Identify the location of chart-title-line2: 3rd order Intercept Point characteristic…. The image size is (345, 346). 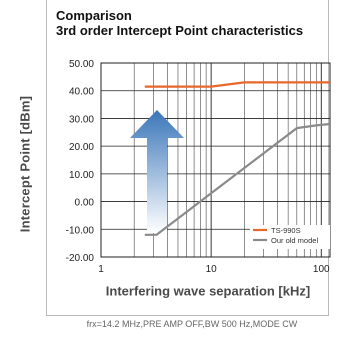
(180, 30).